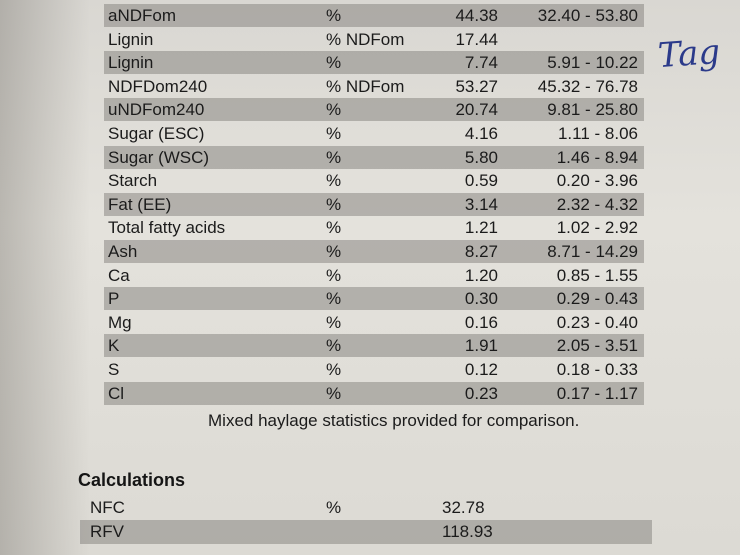  Describe the element at coordinates (481, 322) in the screenshot. I see `value-cell: 0.16` at that location.